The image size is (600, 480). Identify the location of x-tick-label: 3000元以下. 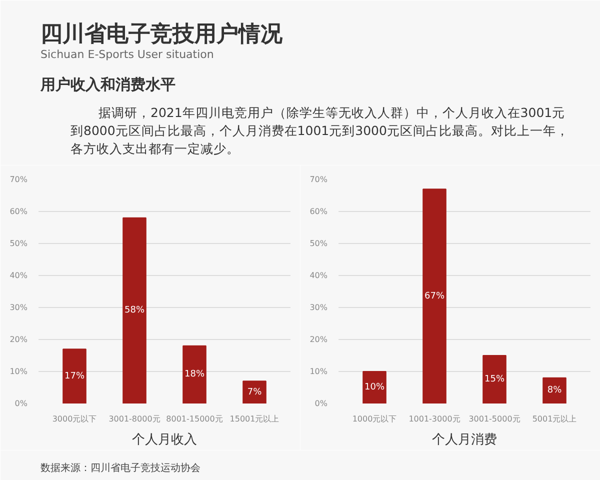
(74, 419).